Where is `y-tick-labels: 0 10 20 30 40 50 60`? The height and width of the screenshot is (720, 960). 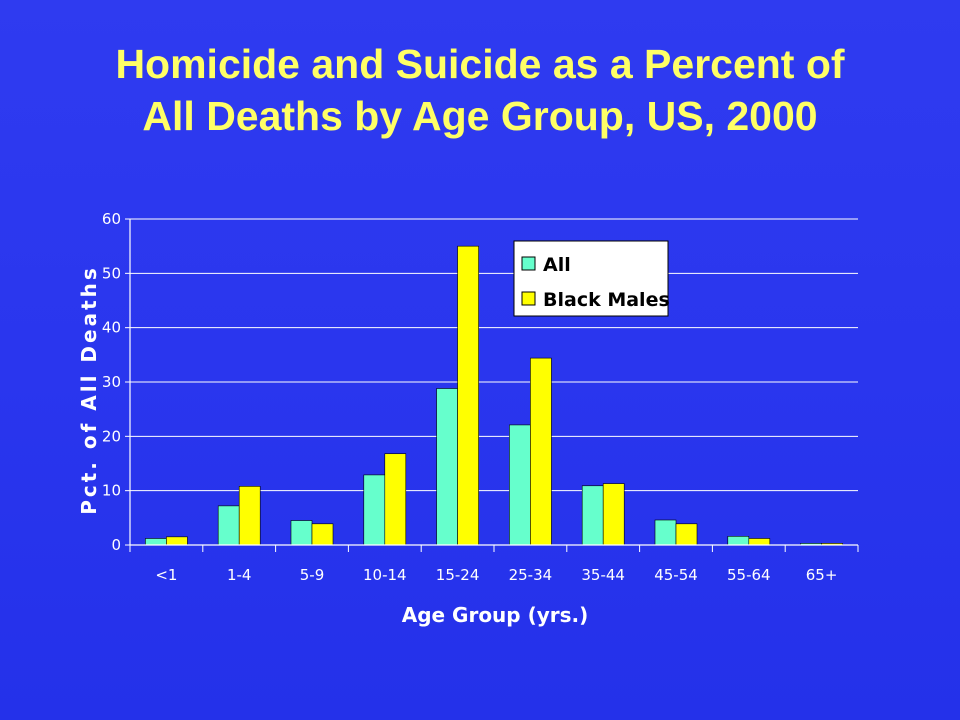 y-tick-labels: 0 10 20 30 40 50 60 is located at coordinates (111, 382).